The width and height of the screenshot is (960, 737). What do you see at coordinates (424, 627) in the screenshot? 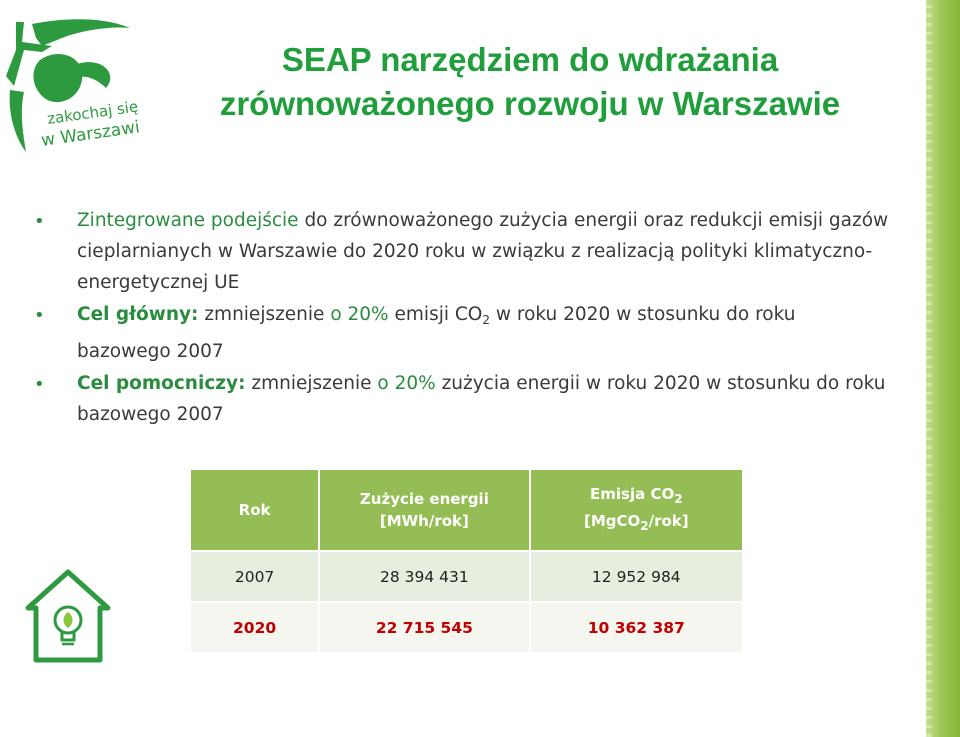
I see `cell-energy: 22 715 545` at bounding box center [424, 627].